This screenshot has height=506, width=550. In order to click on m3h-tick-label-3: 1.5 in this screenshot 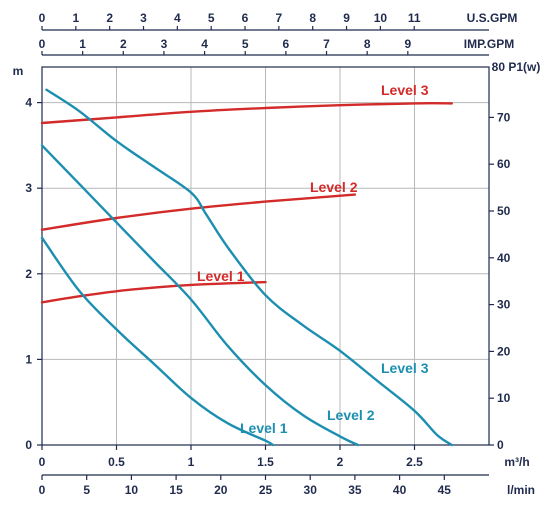, I will do `click(265, 462)`.